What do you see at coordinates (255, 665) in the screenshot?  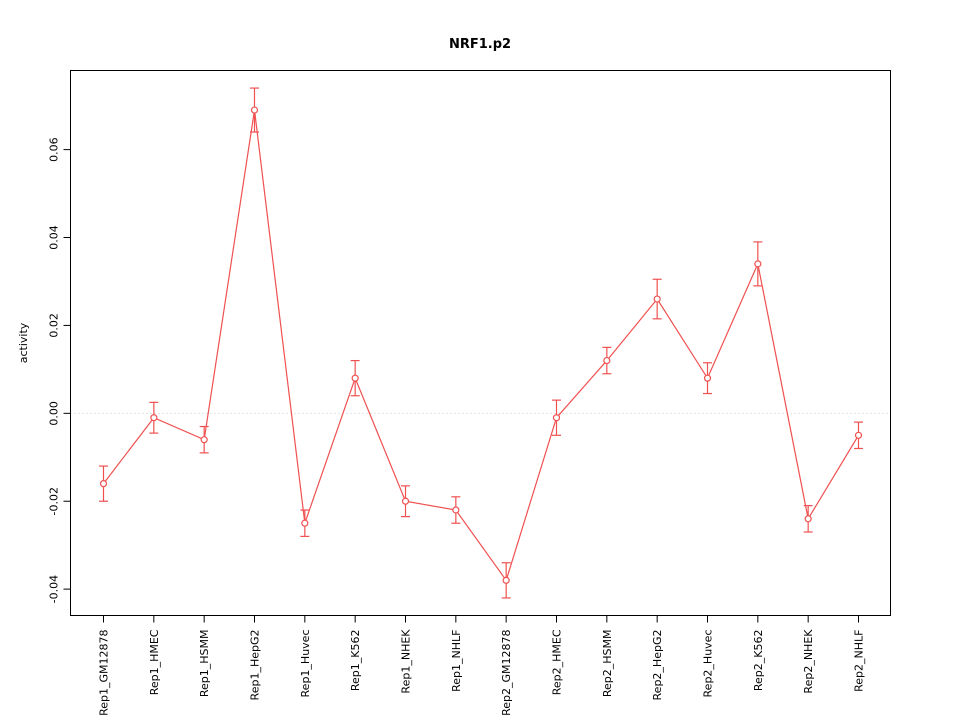 I see `x-tick-label: Rep1_HepG2` at bounding box center [255, 665].